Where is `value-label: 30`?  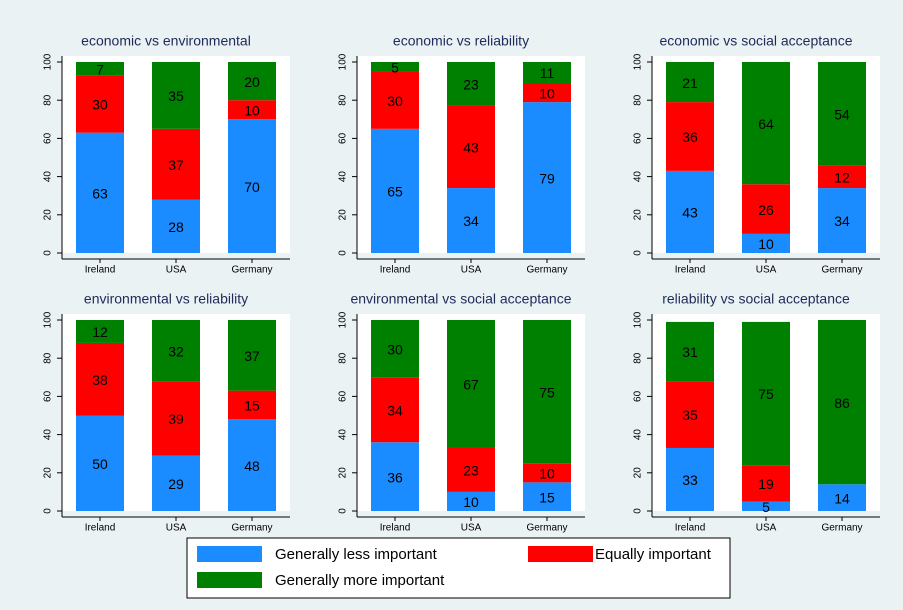 value-label: 30 is located at coordinates (100, 105).